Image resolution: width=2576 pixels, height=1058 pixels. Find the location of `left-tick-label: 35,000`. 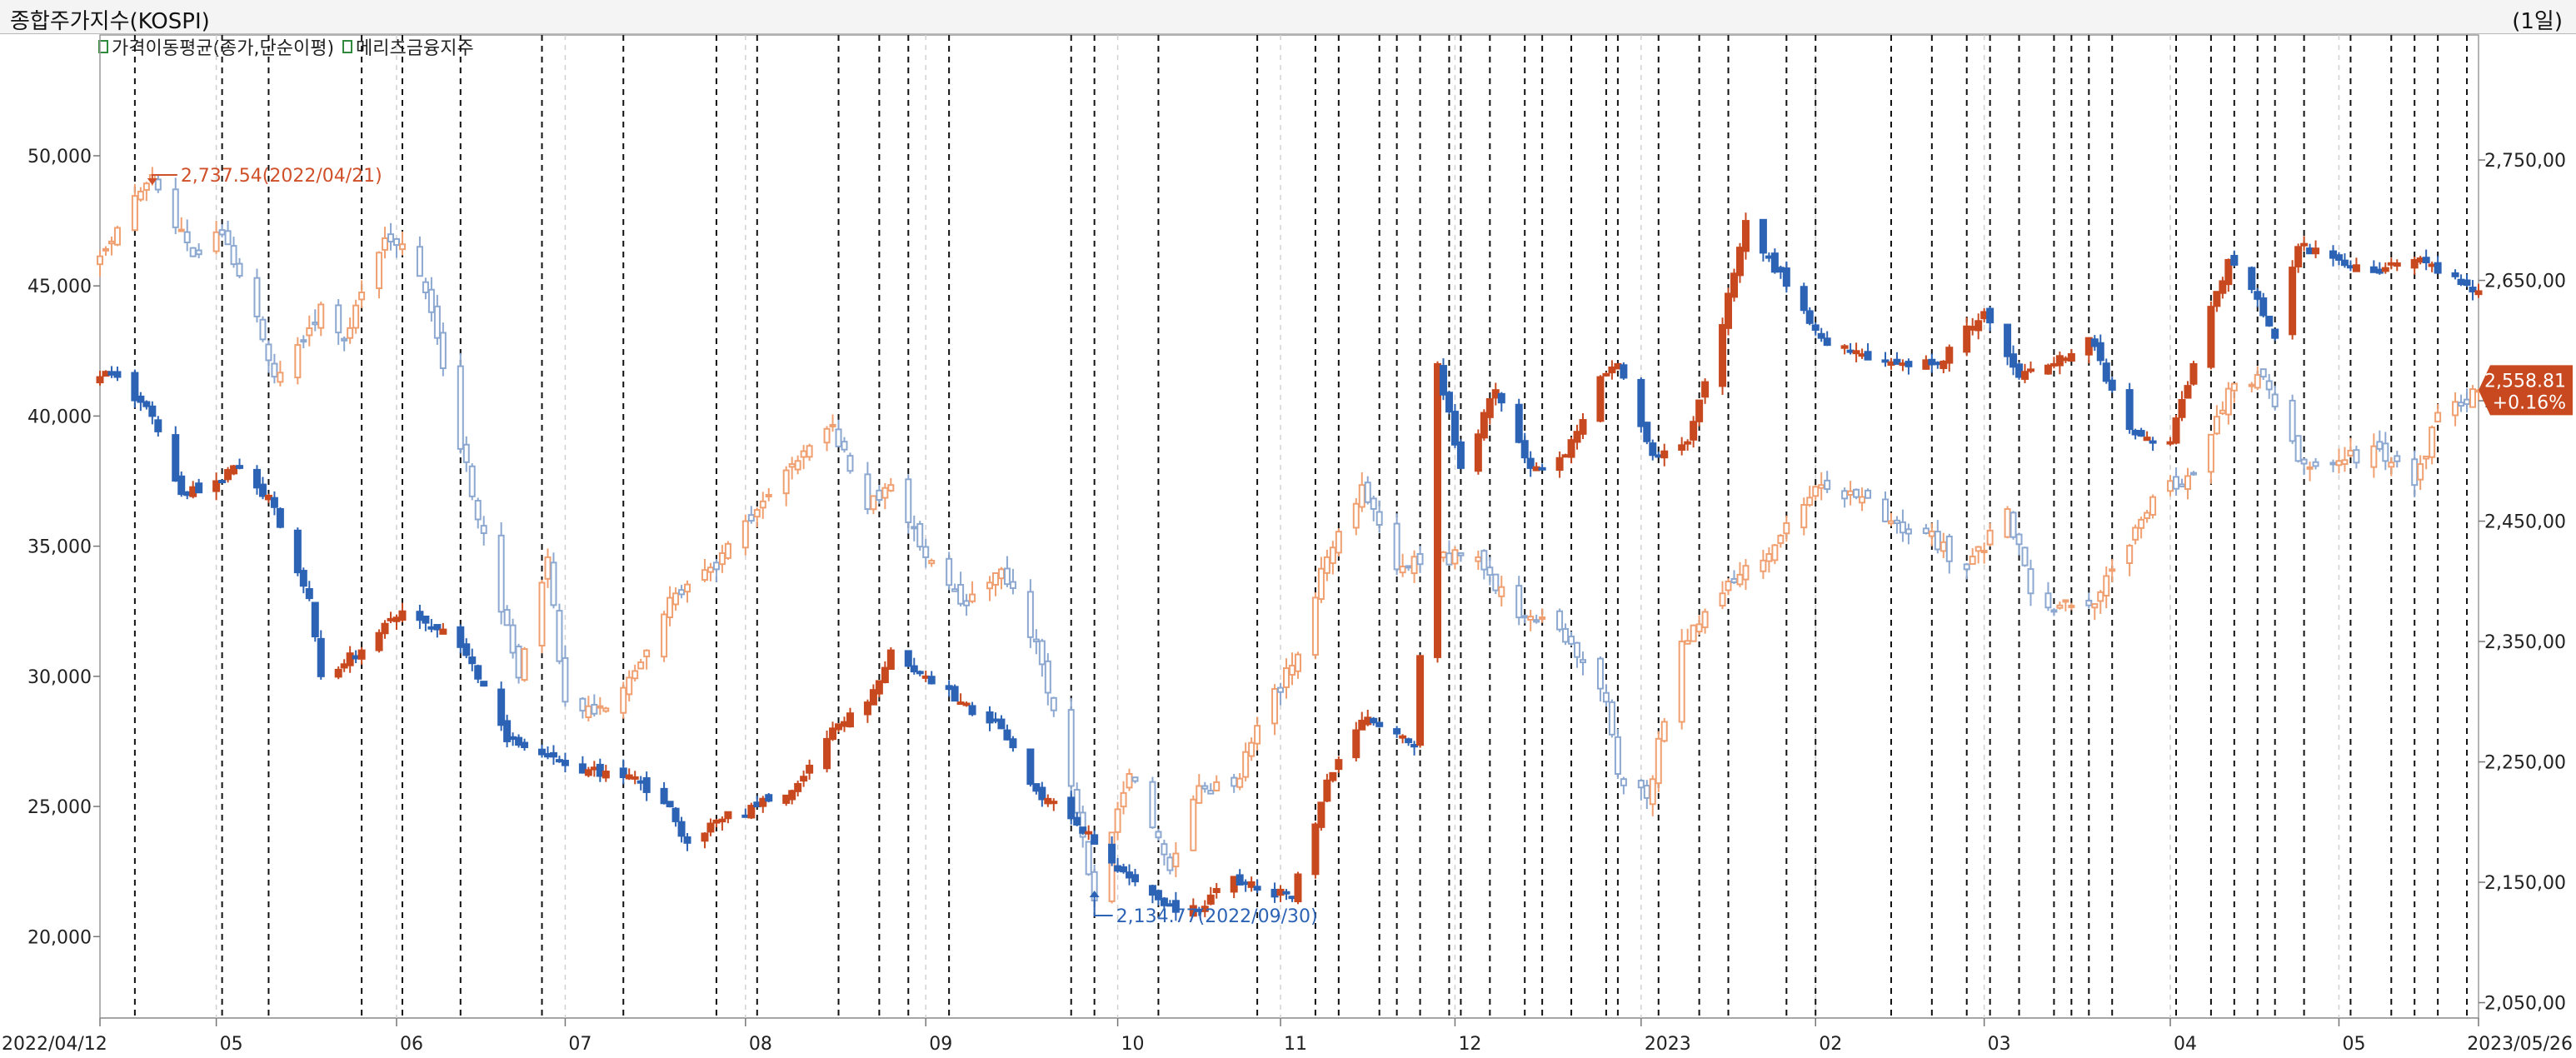

left-tick-label: 35,000 is located at coordinates (59, 547).